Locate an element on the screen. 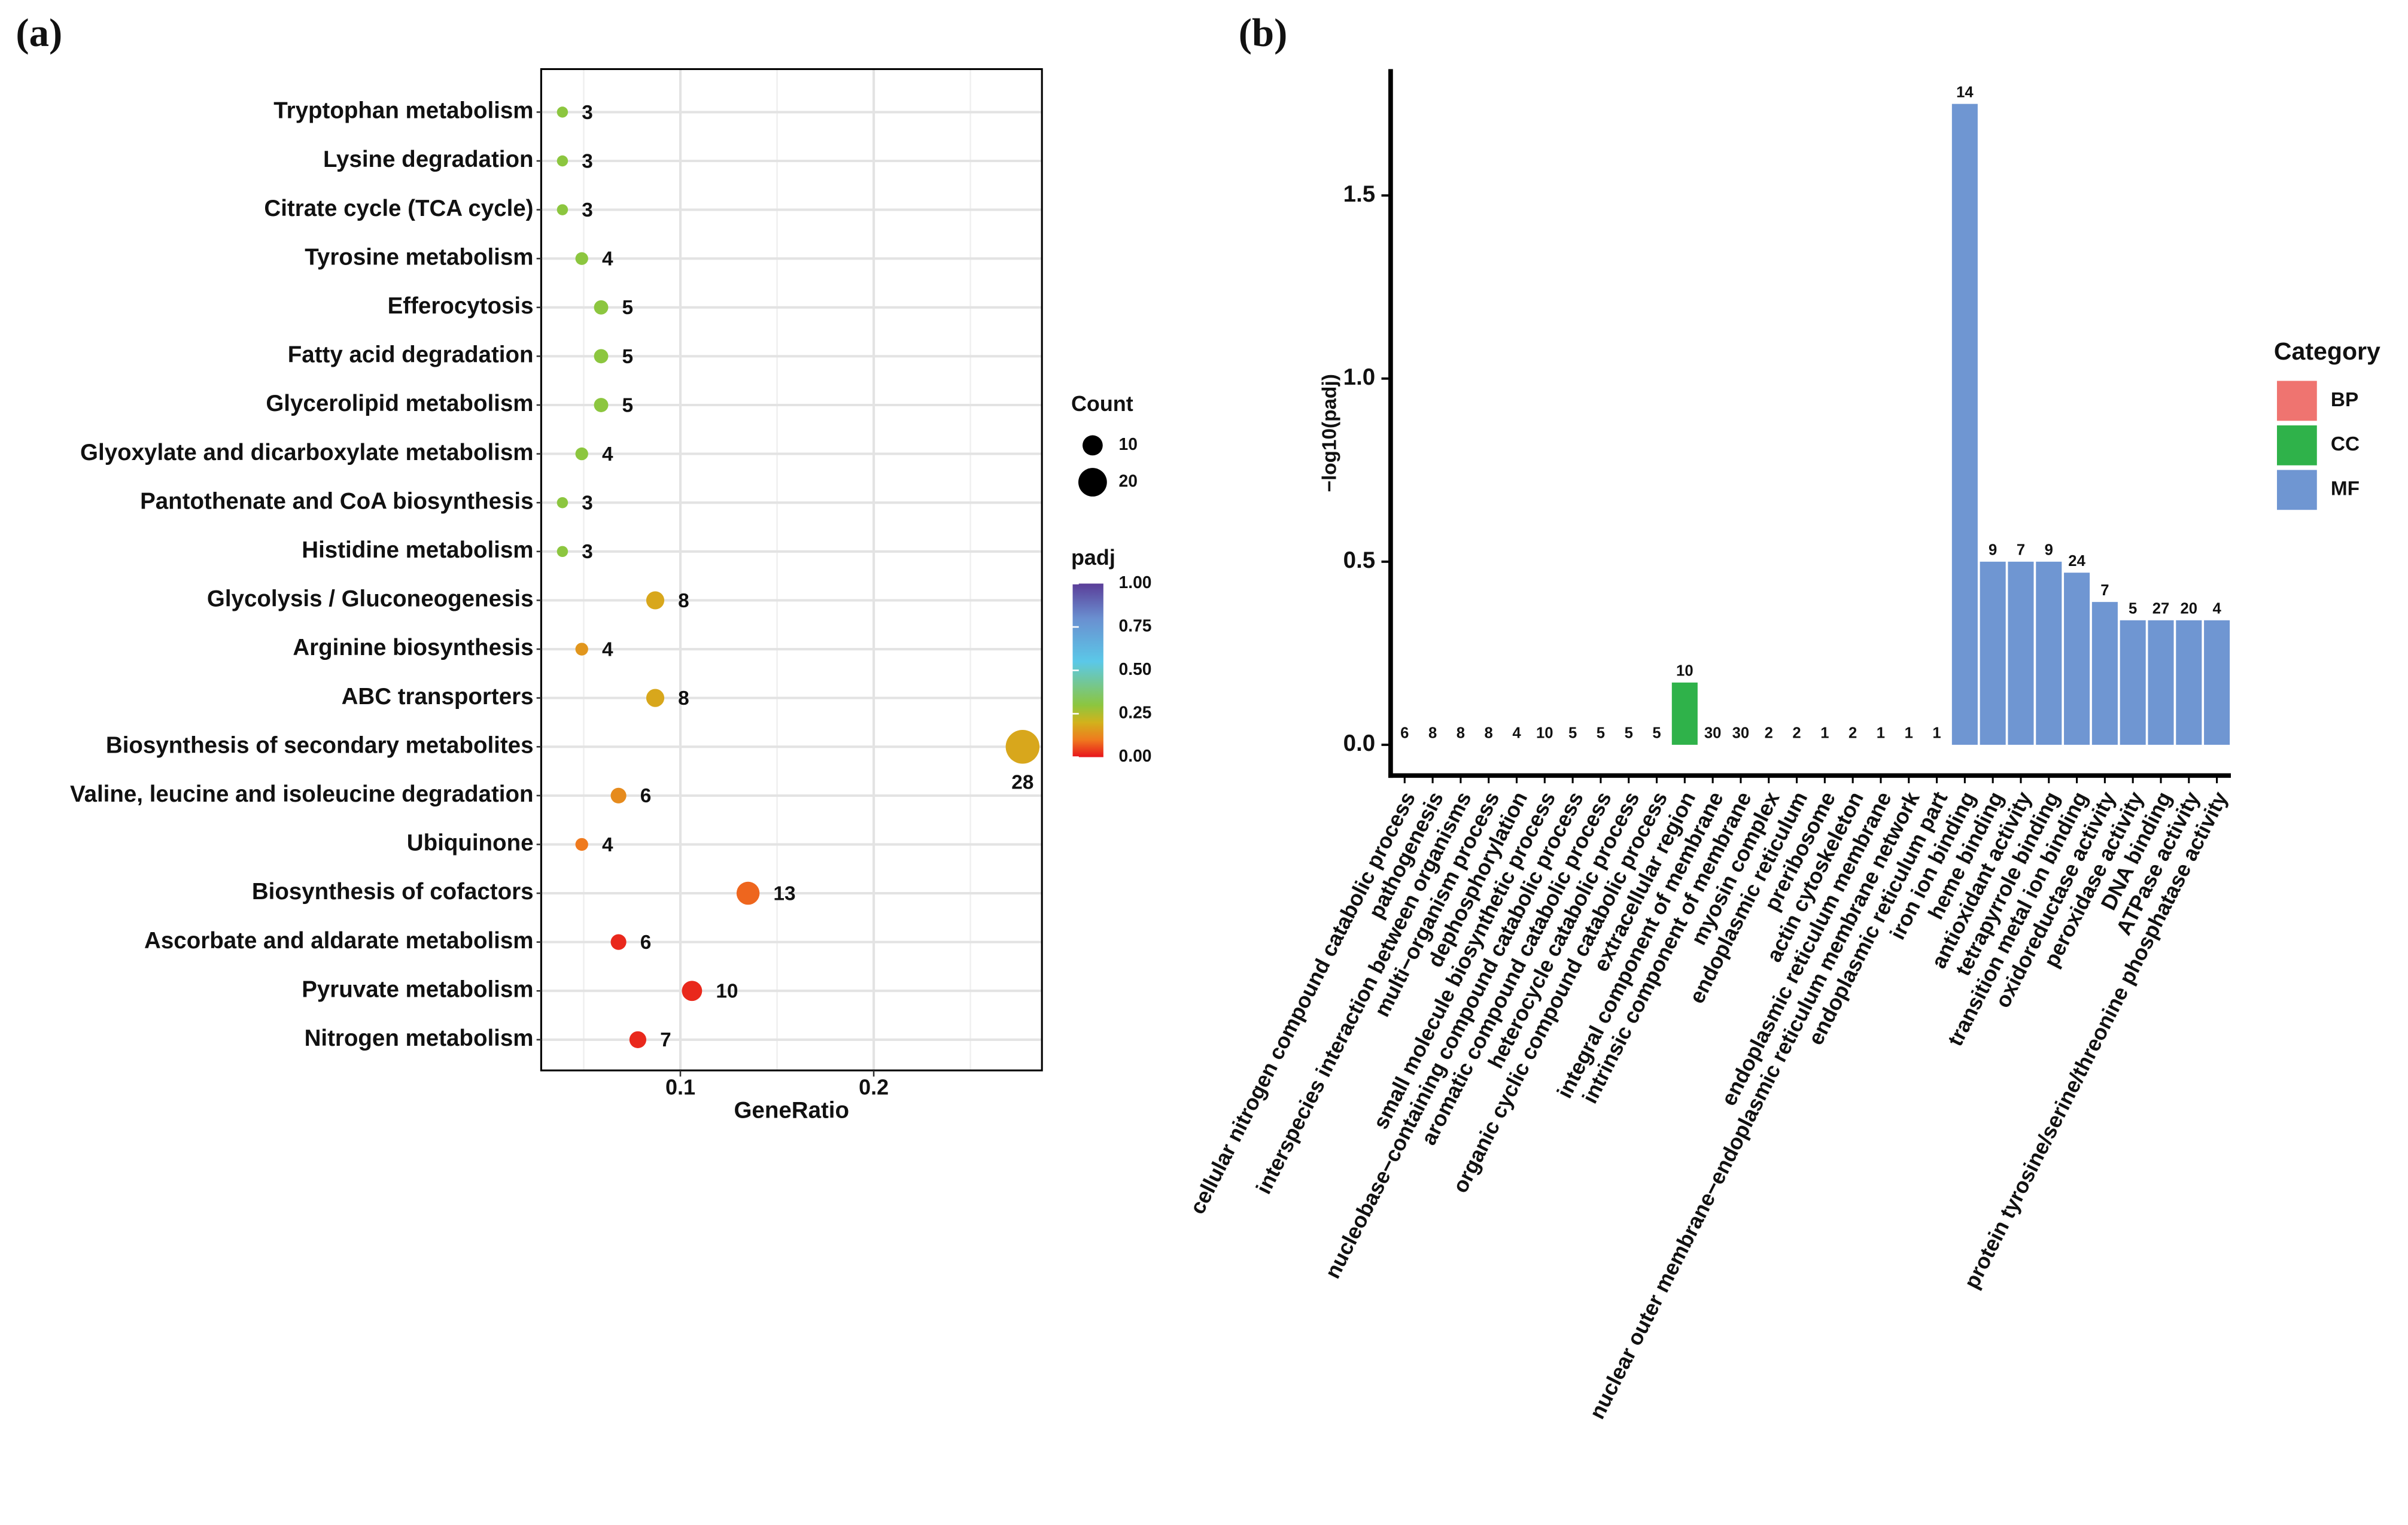 Image resolution: width=2408 pixels, height=1525 pixels. legend-title: padj is located at coordinates (1093, 557).